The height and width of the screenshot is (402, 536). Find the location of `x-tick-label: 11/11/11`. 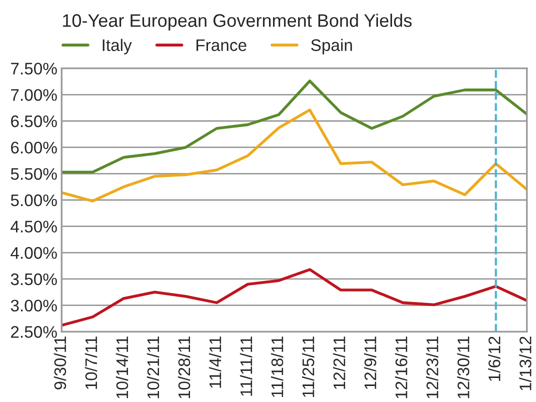

x-tick-label: 11/11/11 is located at coordinates (246, 366).